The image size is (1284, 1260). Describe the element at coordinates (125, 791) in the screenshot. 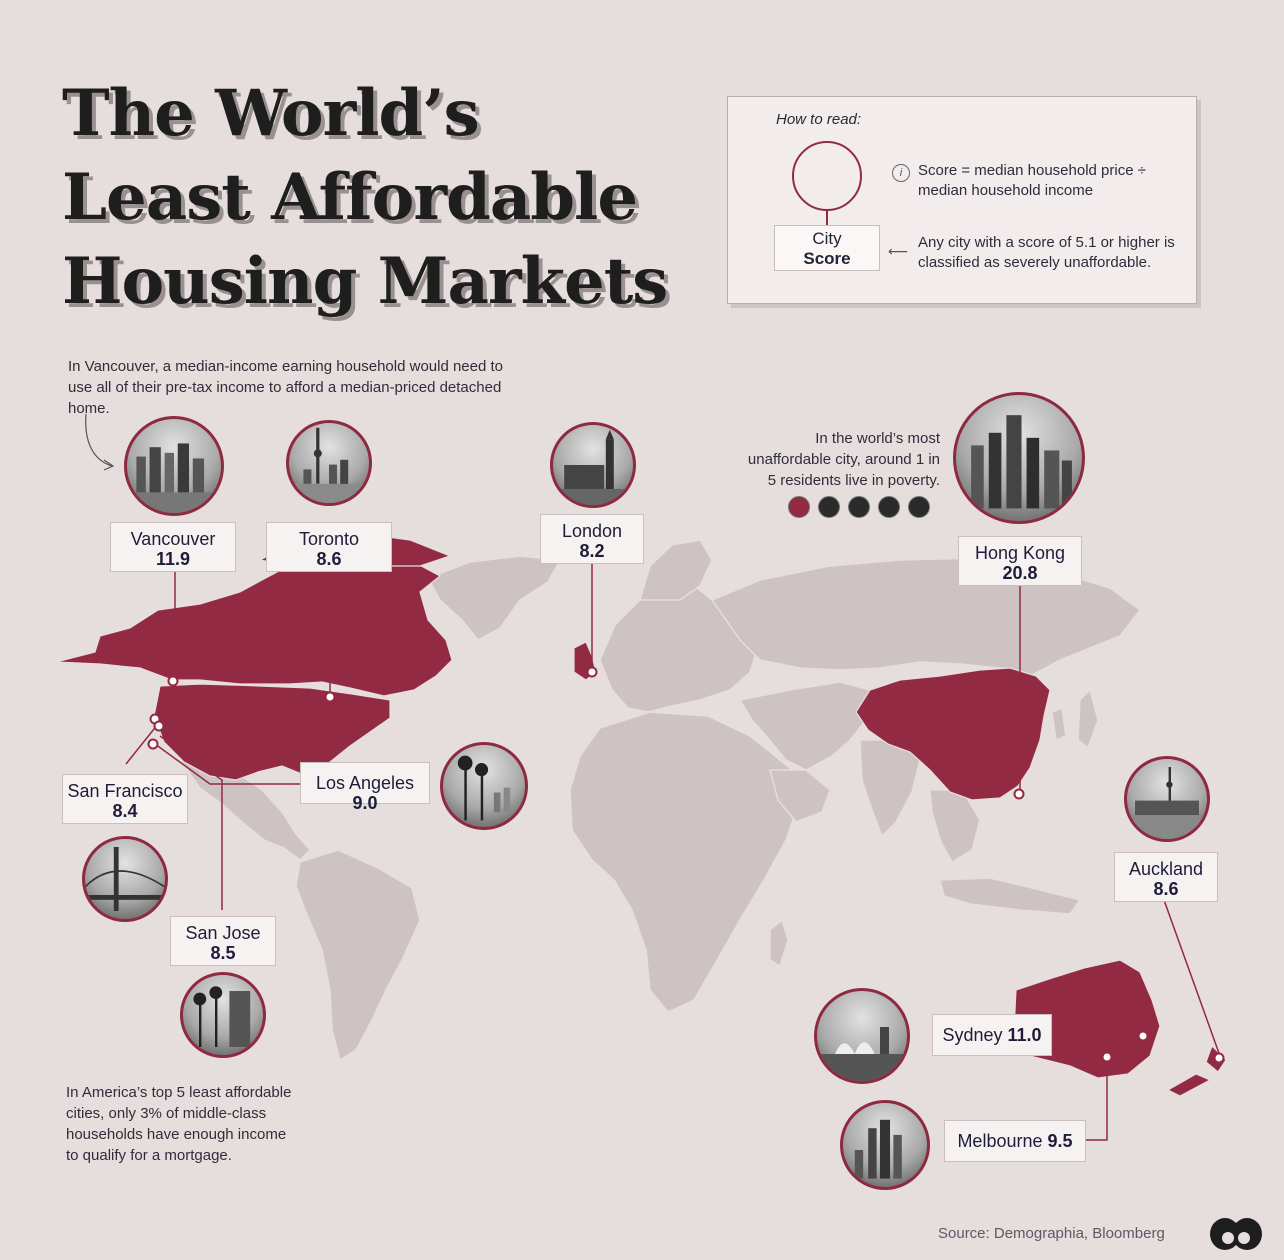

I see `city-name: San Francisco` at that location.